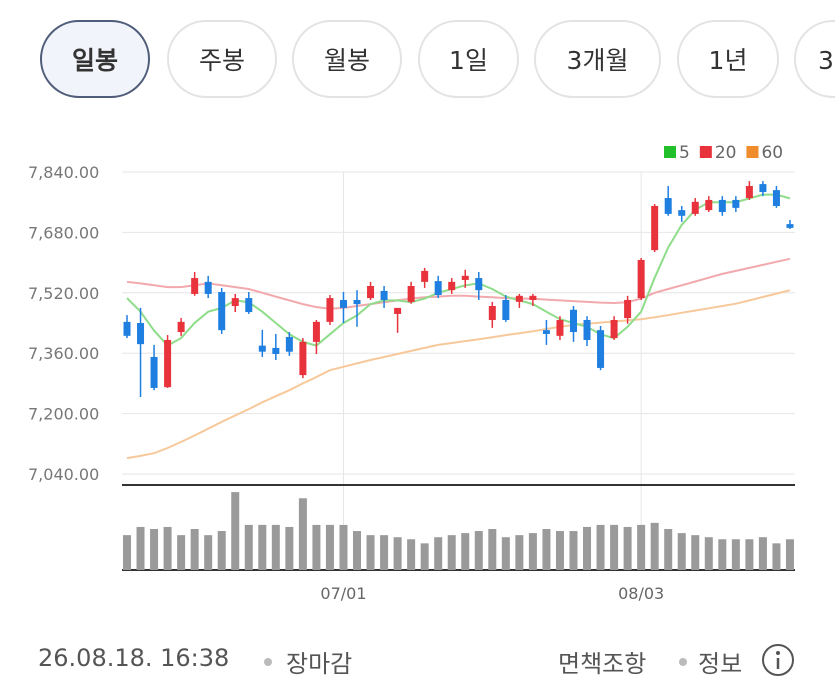  I want to click on x-tick-label: 08/03, so click(641, 593).